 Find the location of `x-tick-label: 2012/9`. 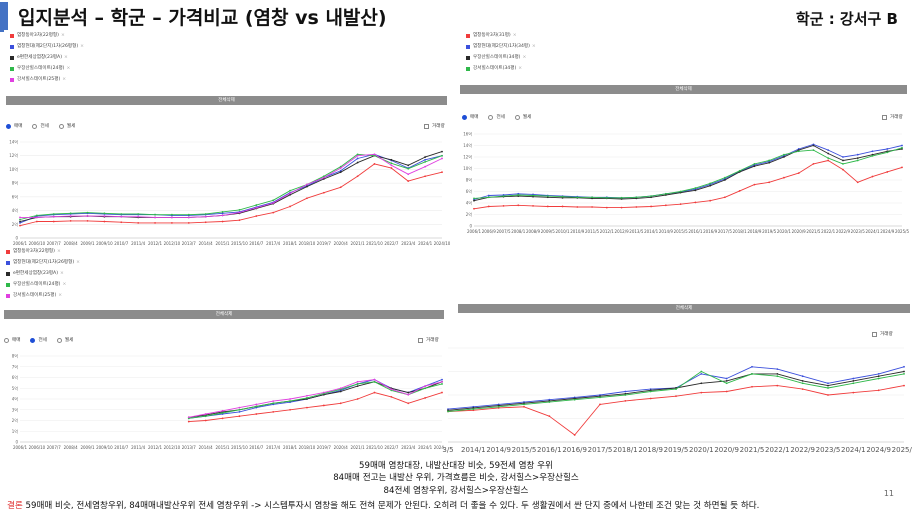

x-tick-label: 2012/9 is located at coordinates (622, 231).